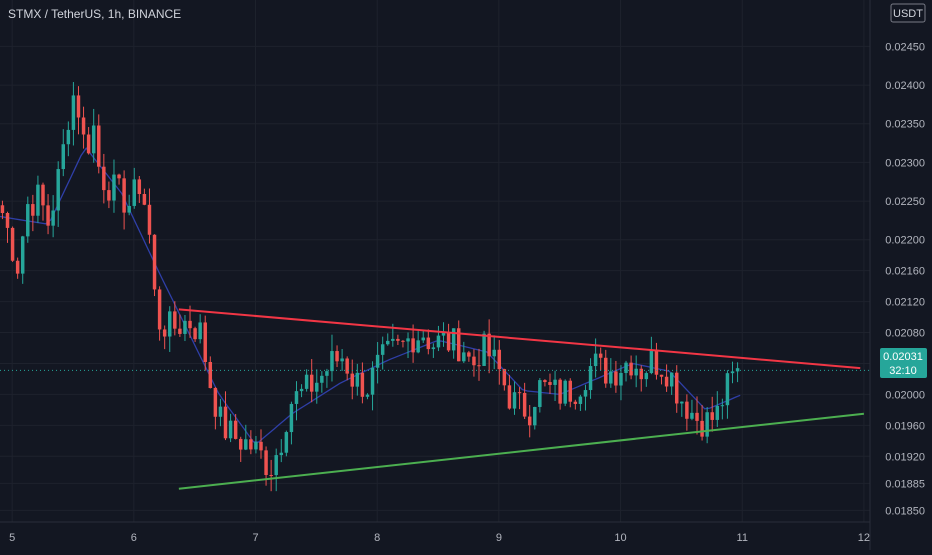  What do you see at coordinates (905, 334) in the screenshot?
I see `y-tick-label: 0.02080` at bounding box center [905, 334].